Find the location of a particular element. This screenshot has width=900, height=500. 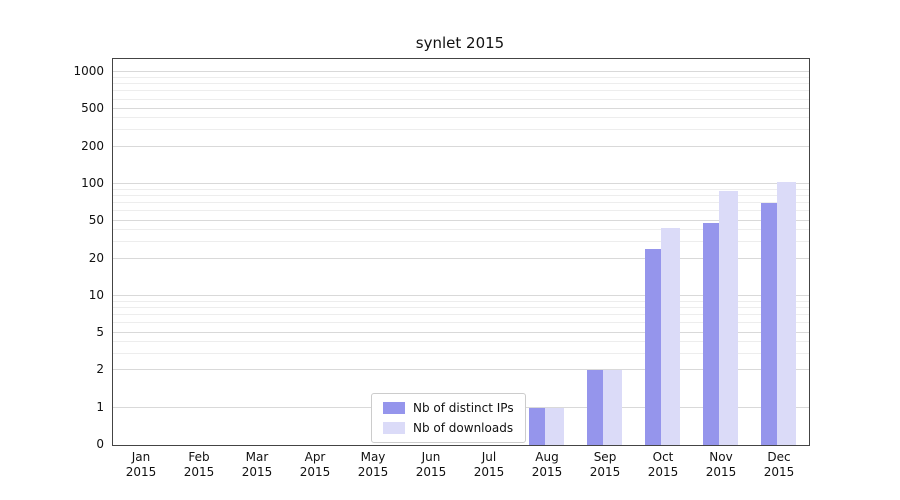

legend-item-downloads: Nb of downloads is located at coordinates (448, 428).